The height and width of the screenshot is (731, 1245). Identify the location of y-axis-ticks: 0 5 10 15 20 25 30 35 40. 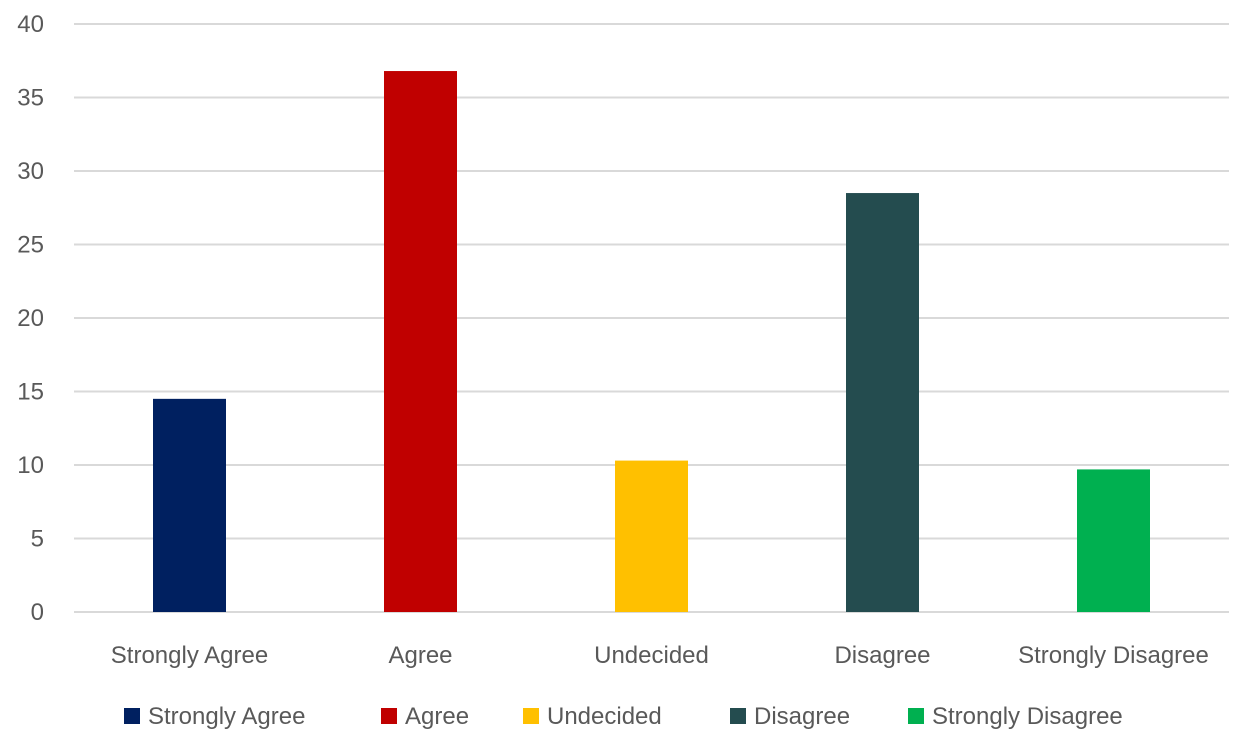
(30, 318).